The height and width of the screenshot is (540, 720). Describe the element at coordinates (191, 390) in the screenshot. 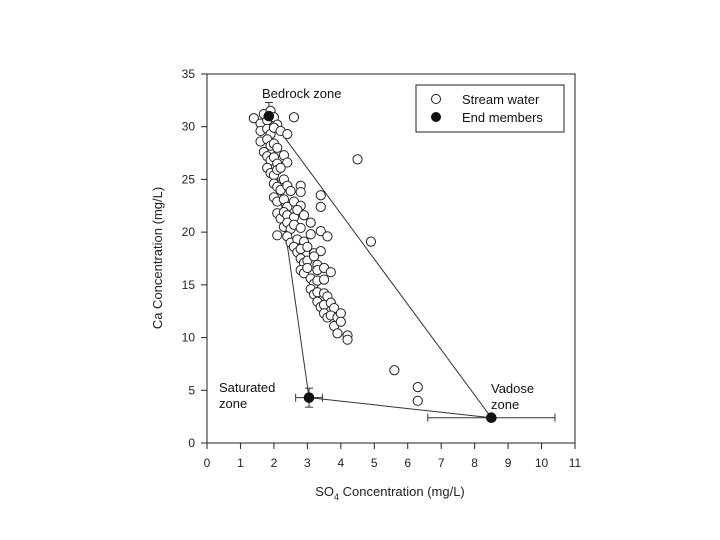

I see `y-tick-label: 5` at that location.